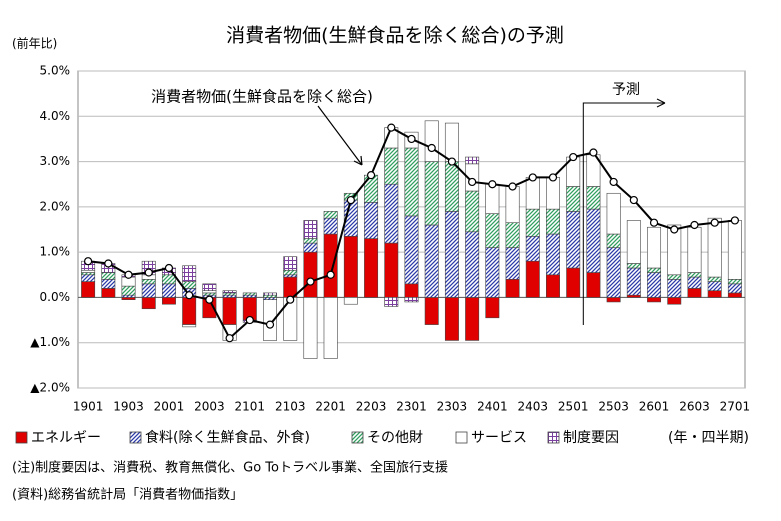  What do you see at coordinates (127, 495) in the screenshot?
I see `note: (資料)総務省統計局「消費者物価指数」` at bounding box center [127, 495].